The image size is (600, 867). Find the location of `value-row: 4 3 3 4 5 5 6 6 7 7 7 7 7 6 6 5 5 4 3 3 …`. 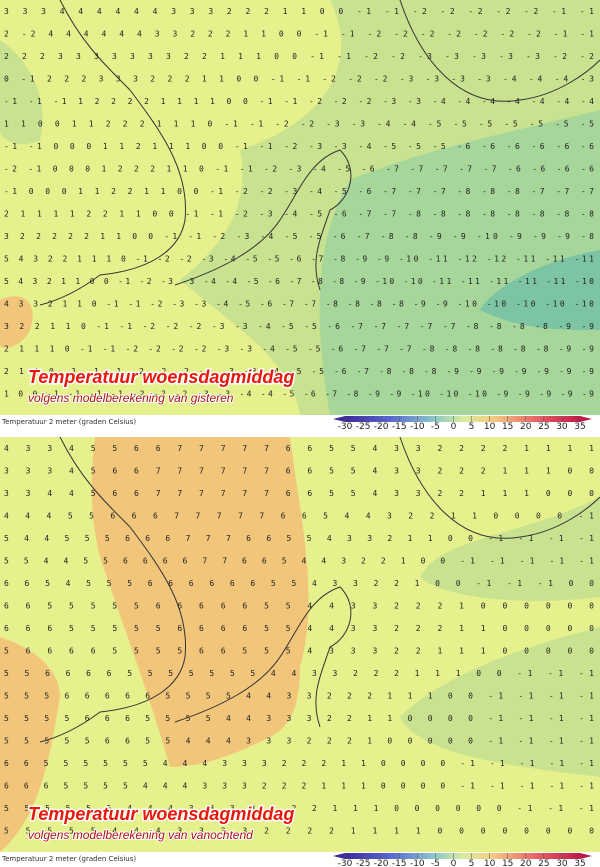

value-row: 4 3 3 4 5 5 6 6 7 7 7 7 7 6 6 5 5 4 3 3 … is located at coordinates (299, 448).